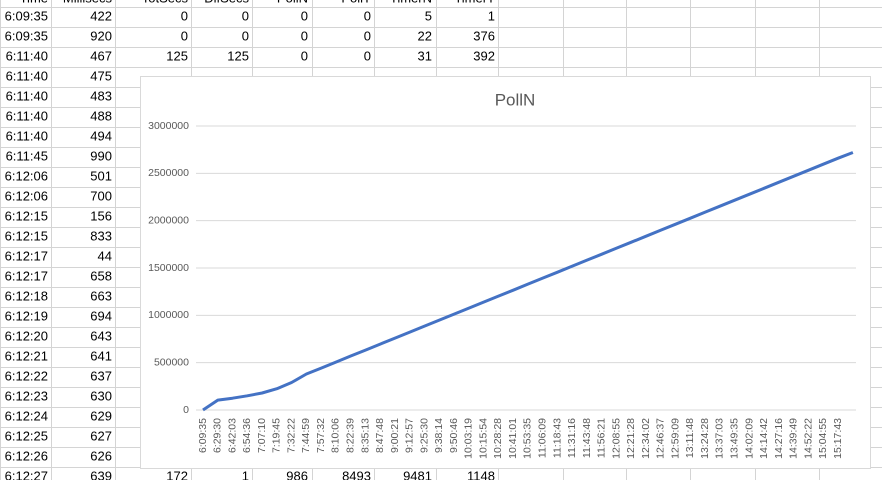 The height and width of the screenshot is (480, 882). I want to click on x-tick-label: 6:29:30, so click(218, 435).